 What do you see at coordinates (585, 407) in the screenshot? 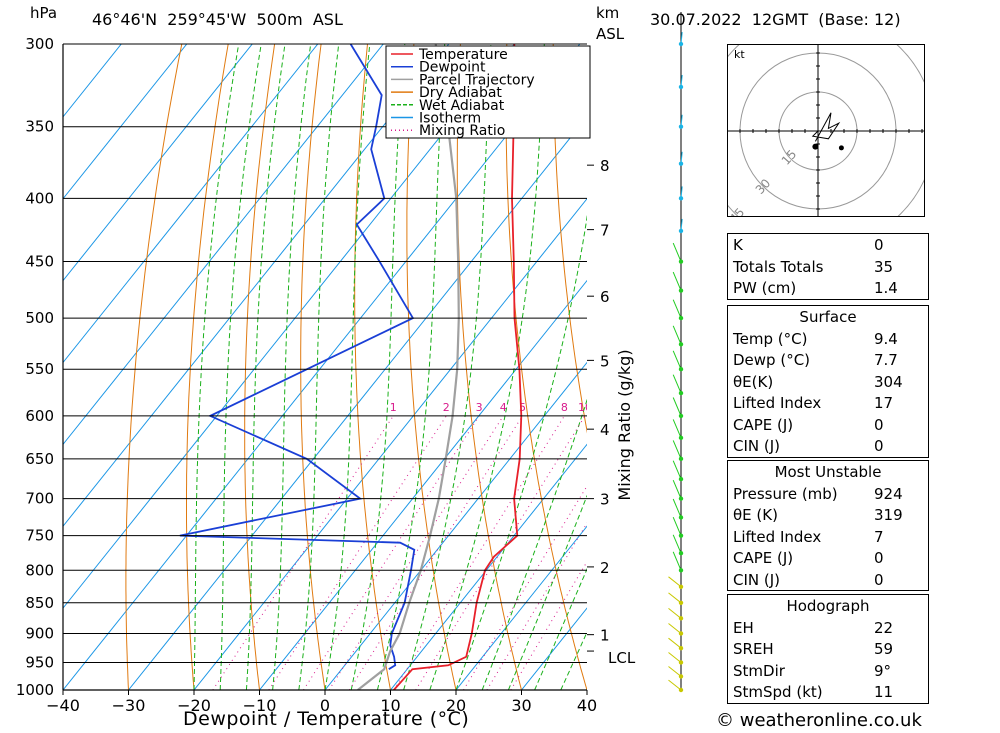
I see `mixing-ratio-label: 10` at bounding box center [585, 407].